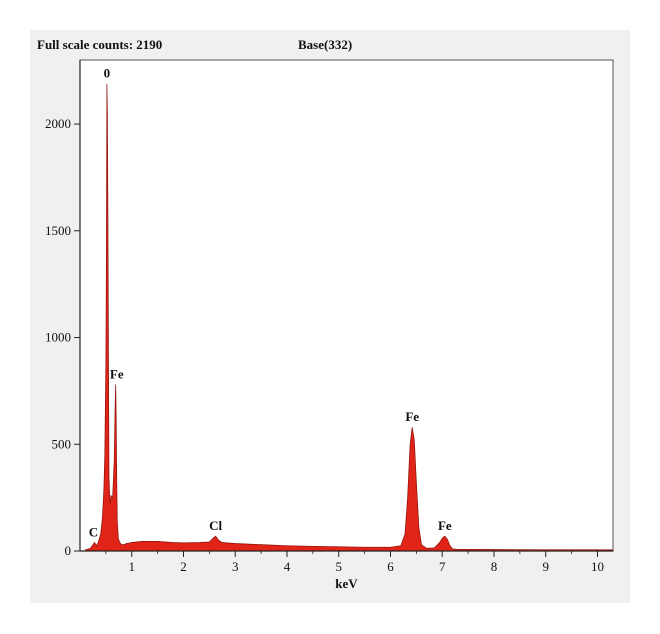 The height and width of the screenshot is (634, 660). I want to click on x-tick-label: 9, so click(545, 566).